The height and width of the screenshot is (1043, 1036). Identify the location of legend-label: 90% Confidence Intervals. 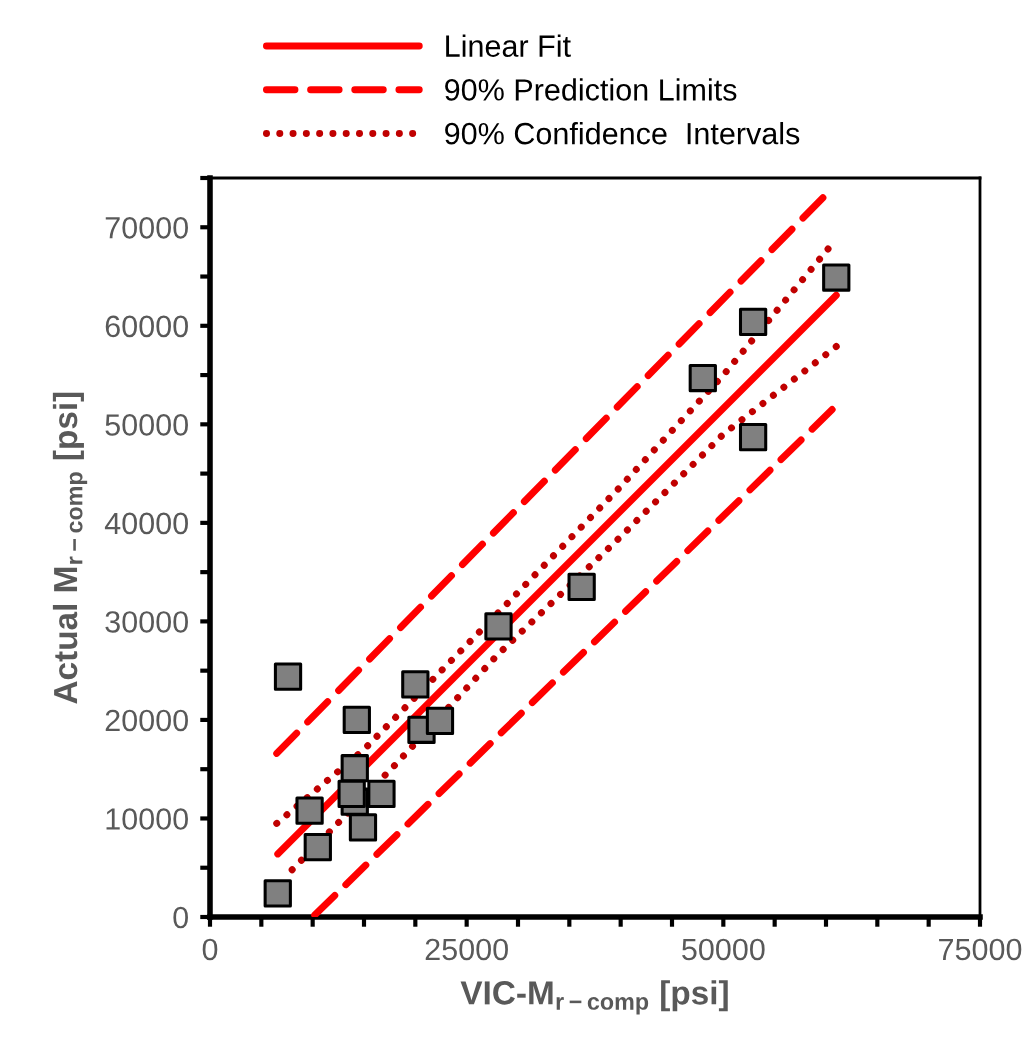
(622, 133).